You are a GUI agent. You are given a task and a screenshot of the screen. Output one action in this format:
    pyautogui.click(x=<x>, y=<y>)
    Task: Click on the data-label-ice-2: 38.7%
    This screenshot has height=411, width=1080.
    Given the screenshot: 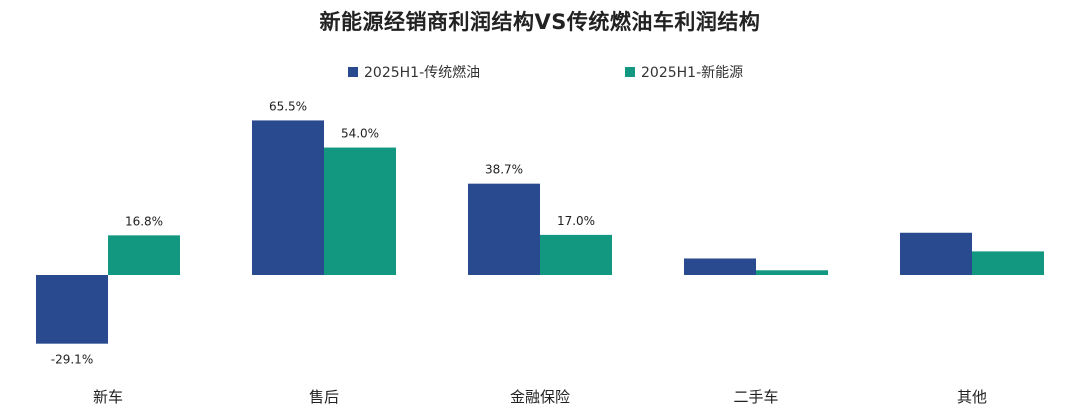 What is the action you would take?
    pyautogui.click(x=504, y=170)
    